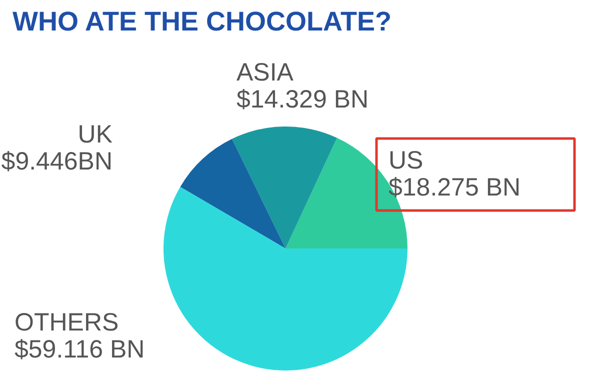 Image resolution: width=602 pixels, height=384 pixels. What do you see at coordinates (66, 322) in the screenshot?
I see `slice-label: OTHERS` at bounding box center [66, 322].